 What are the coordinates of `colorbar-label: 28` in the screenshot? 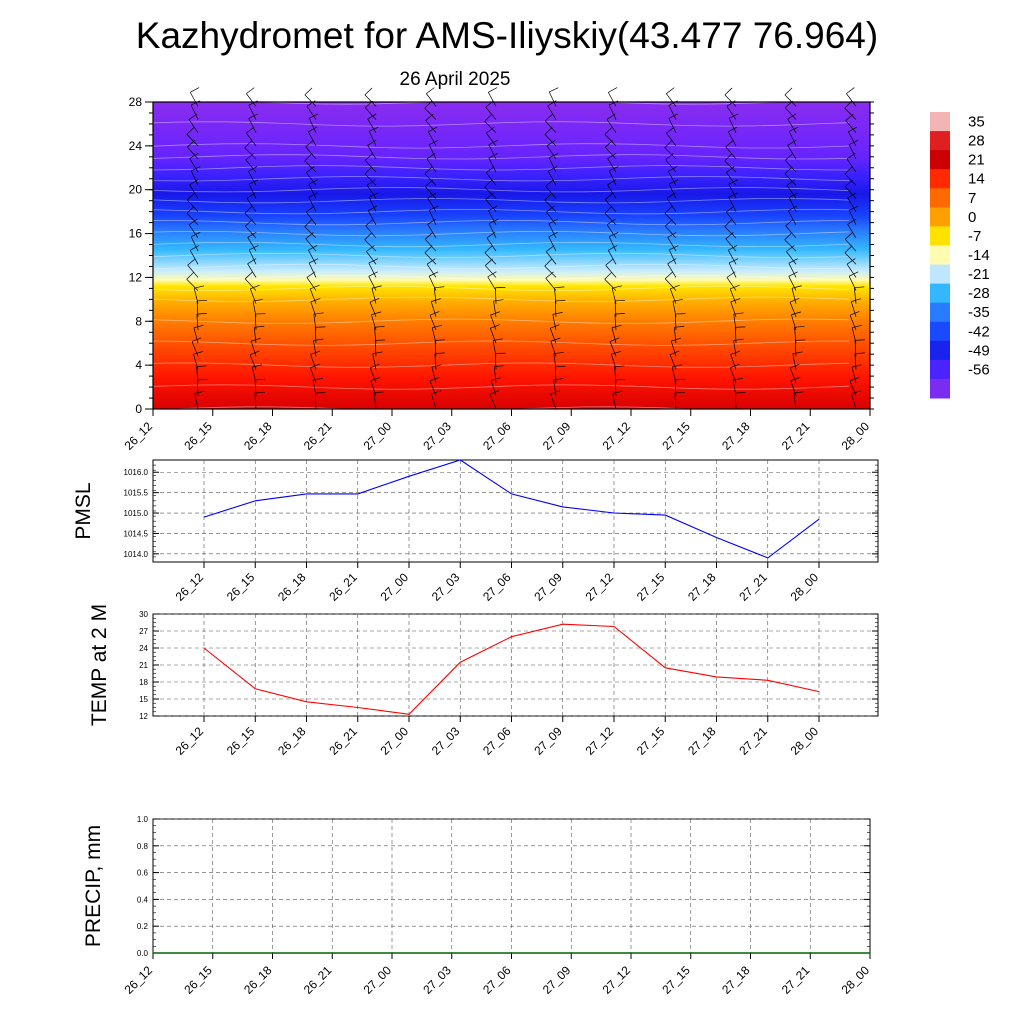 It's located at (976, 141).